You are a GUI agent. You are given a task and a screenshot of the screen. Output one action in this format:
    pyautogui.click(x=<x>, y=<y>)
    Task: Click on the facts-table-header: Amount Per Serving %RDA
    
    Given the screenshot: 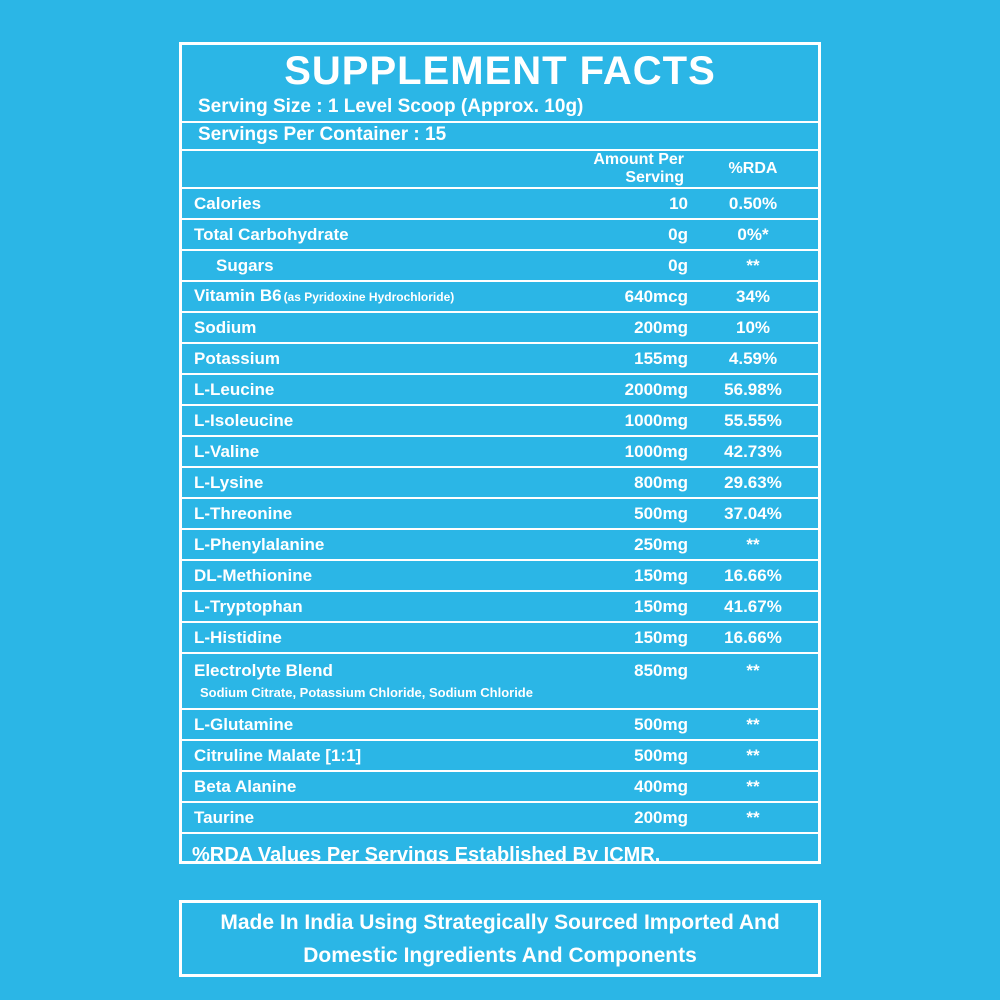 What is the action you would take?
    pyautogui.click(x=500, y=170)
    